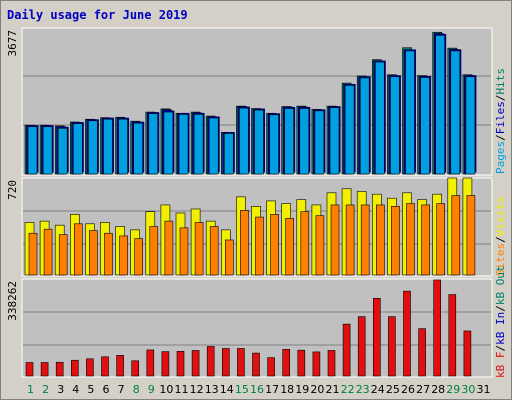 The width and height of the screenshot is (512, 400). I want to click on legend-entry: Visits, so click(500, 217).